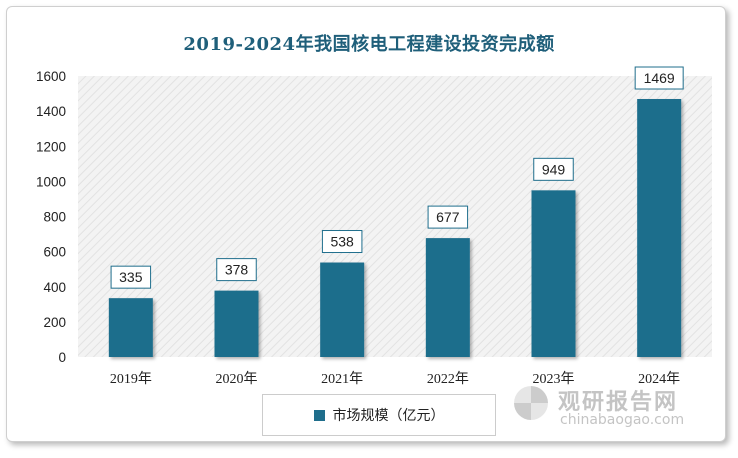  What do you see at coordinates (622, 420) in the screenshot?
I see `watermark-en-text: chinabaogao.com` at bounding box center [622, 420].